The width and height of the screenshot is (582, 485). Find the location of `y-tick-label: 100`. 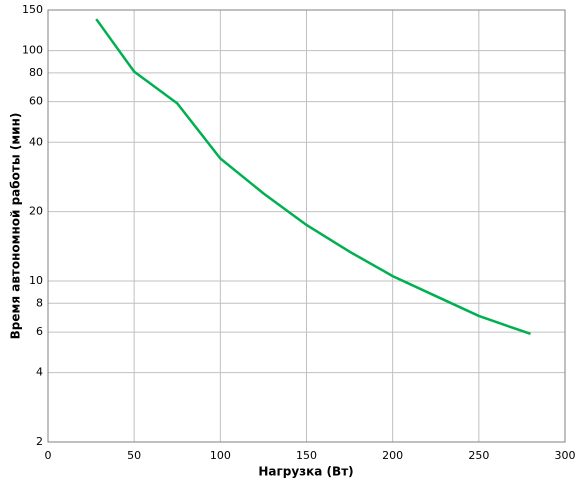

y-tick-label: 100 is located at coordinates (32, 50).